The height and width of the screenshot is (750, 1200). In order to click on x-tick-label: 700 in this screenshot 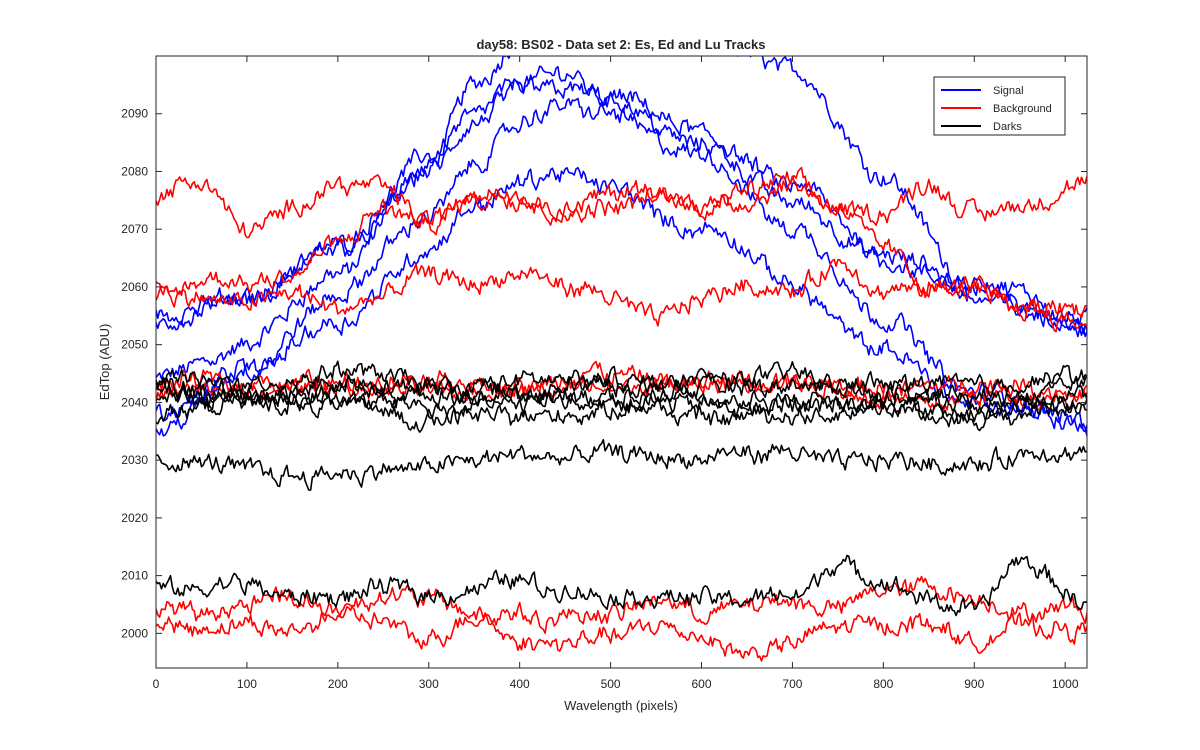, I will do `click(792, 684)`.